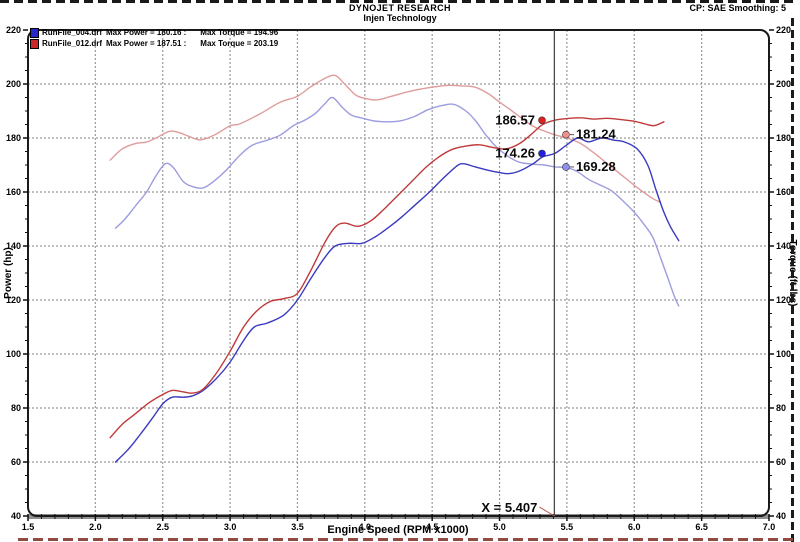 This screenshot has height=542, width=800. What do you see at coordinates (34, 32) in the screenshot?
I see `legend-swatch-blue` at bounding box center [34, 32].